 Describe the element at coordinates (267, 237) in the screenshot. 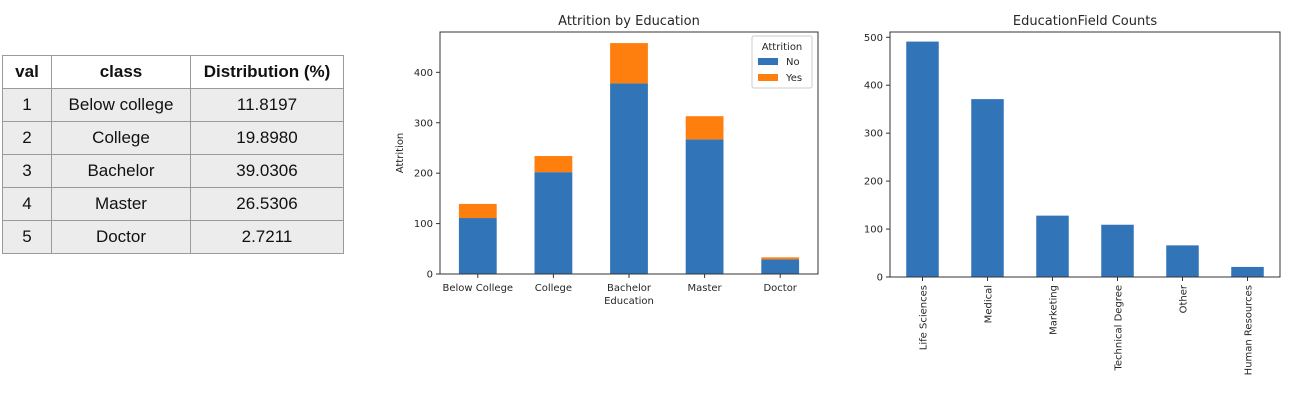

I see `cell-distribution: 2.7211` at that location.